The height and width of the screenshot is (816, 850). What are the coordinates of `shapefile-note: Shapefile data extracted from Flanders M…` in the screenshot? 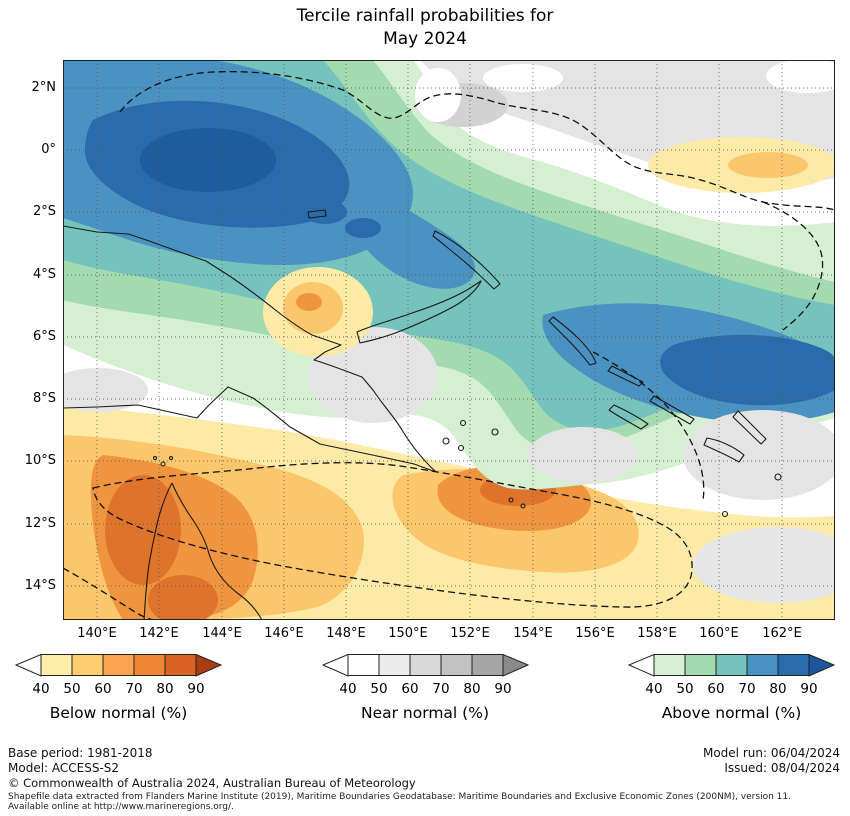 It's located at (399, 797).